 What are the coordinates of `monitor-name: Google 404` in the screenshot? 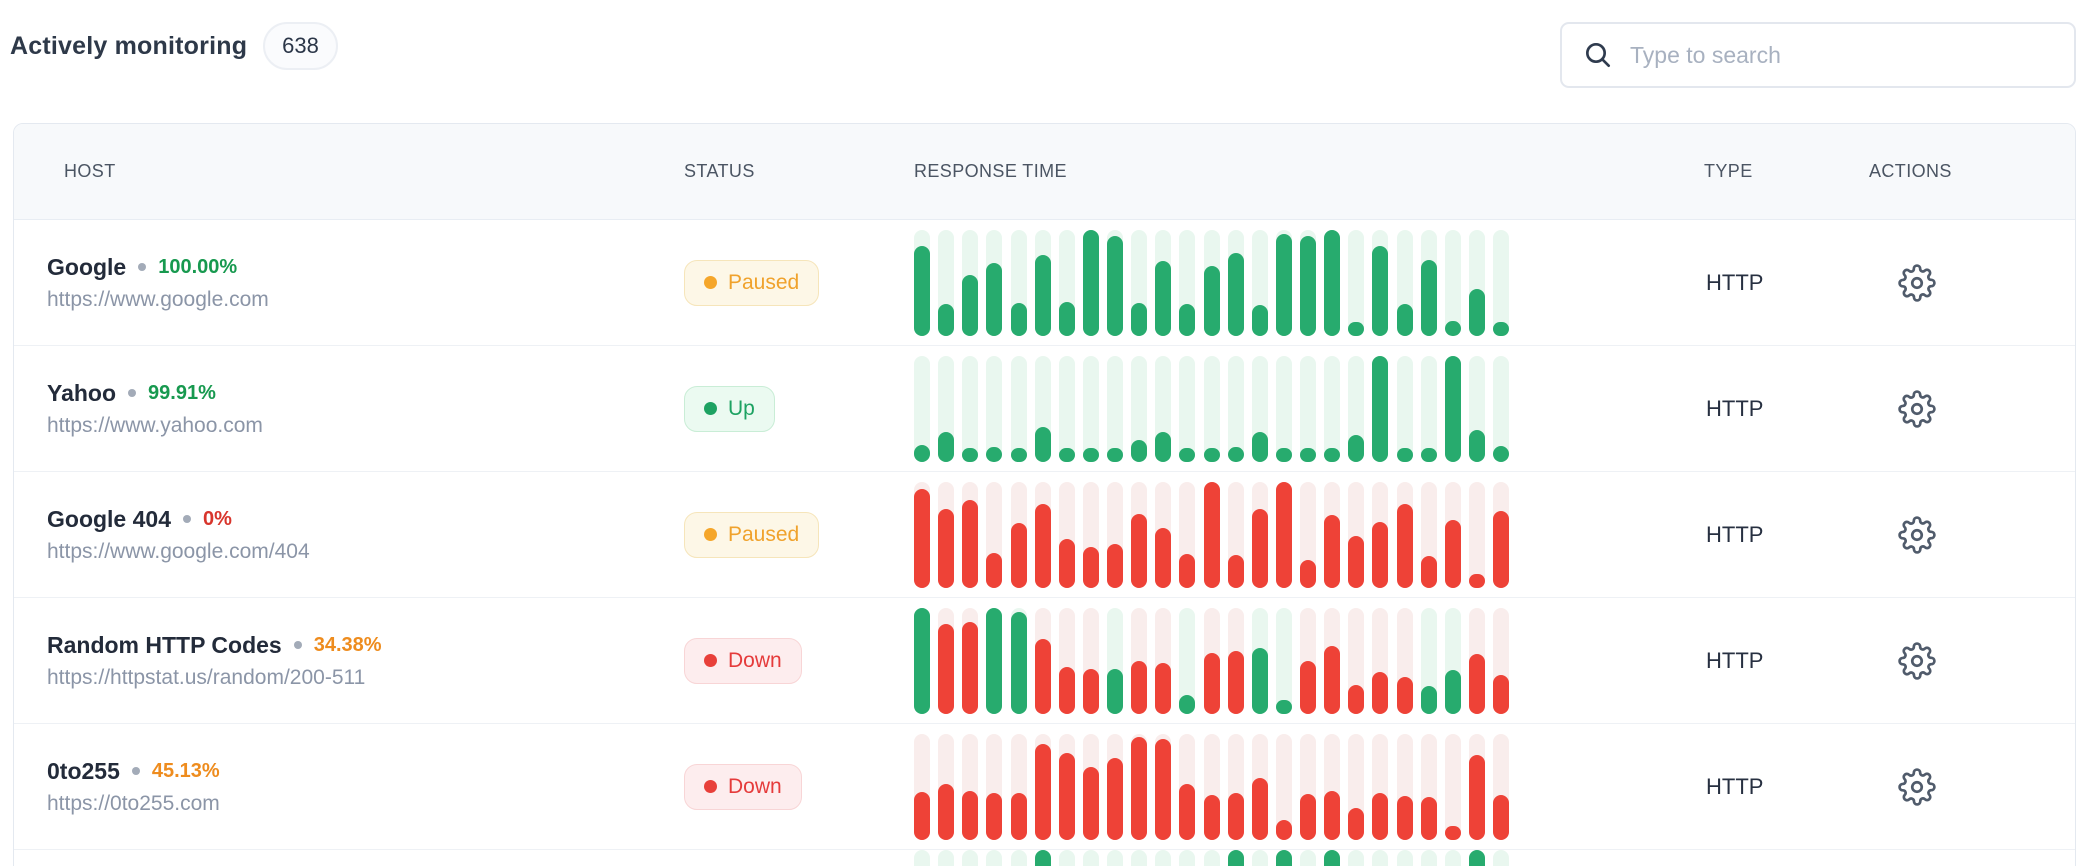 It's located at (109, 518).